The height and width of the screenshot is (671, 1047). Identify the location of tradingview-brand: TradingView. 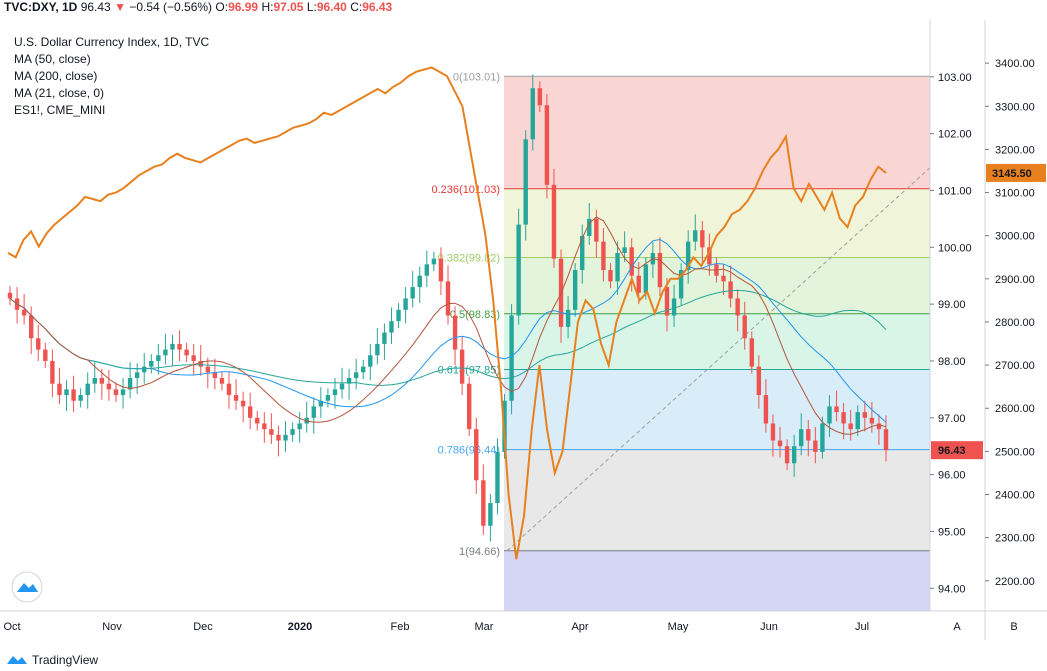
(65, 660).